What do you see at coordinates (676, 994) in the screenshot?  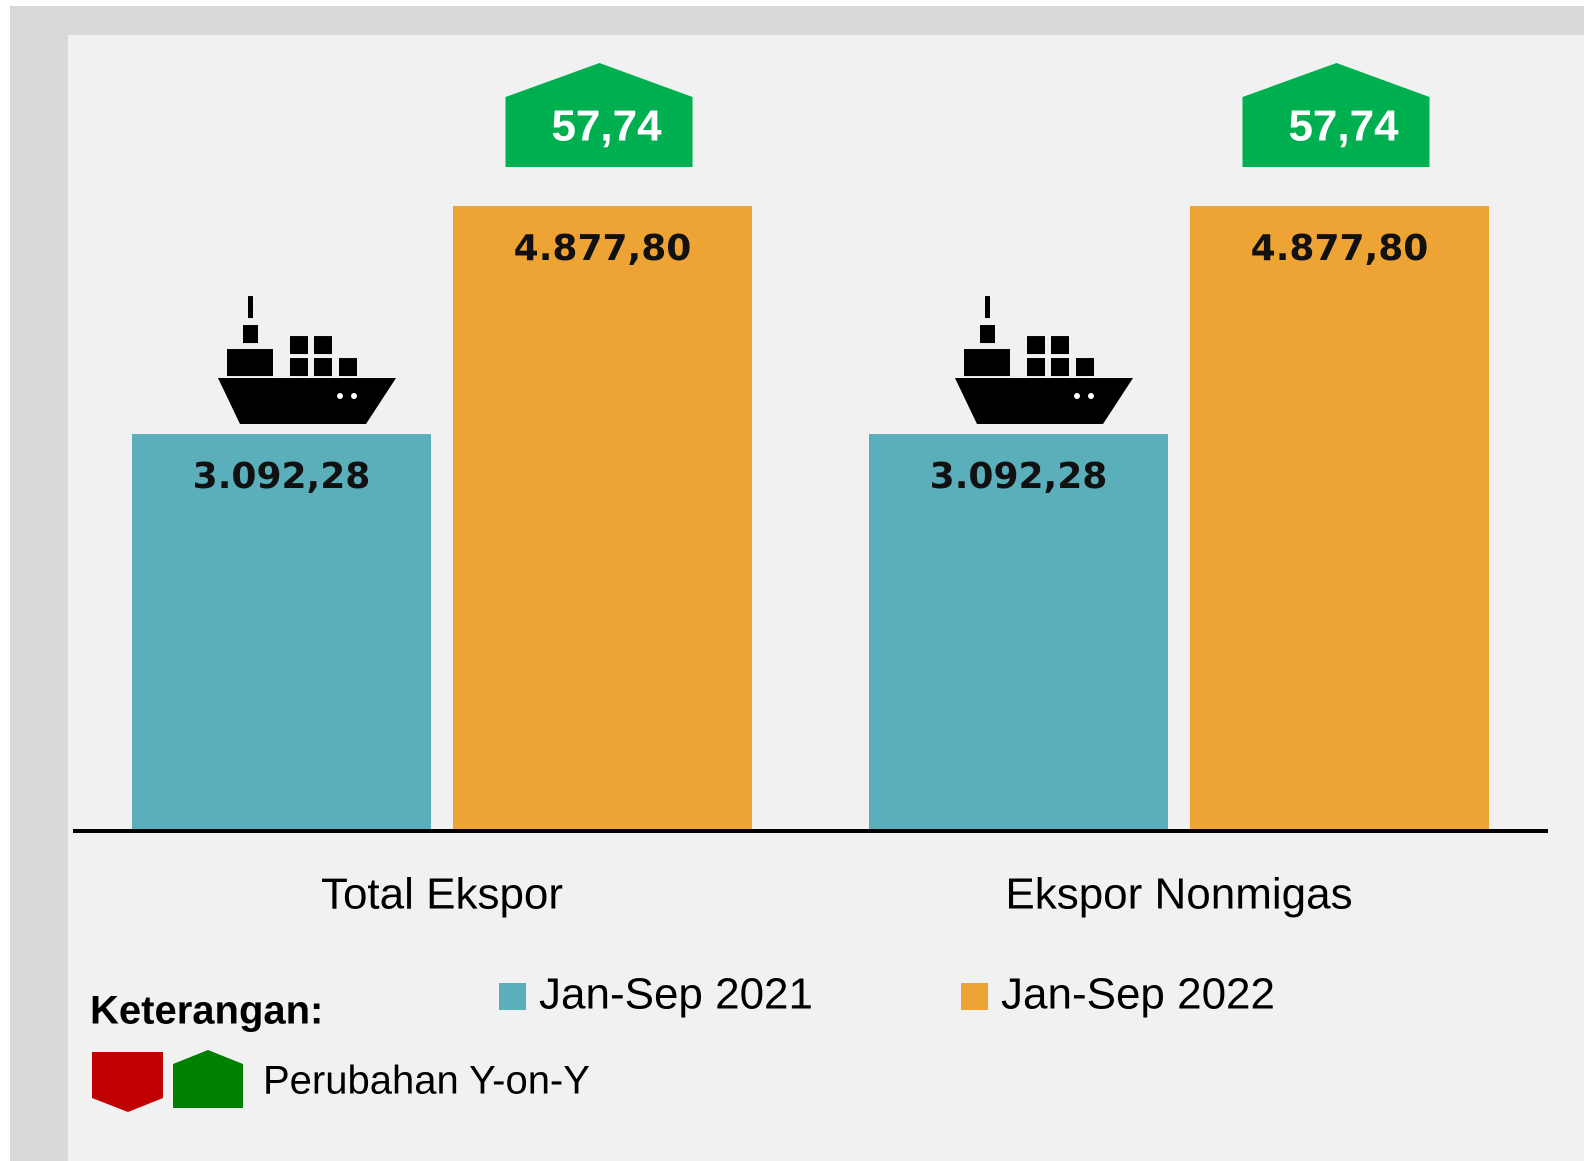 I see `legend-label: Jan-Sep 2021` at bounding box center [676, 994].